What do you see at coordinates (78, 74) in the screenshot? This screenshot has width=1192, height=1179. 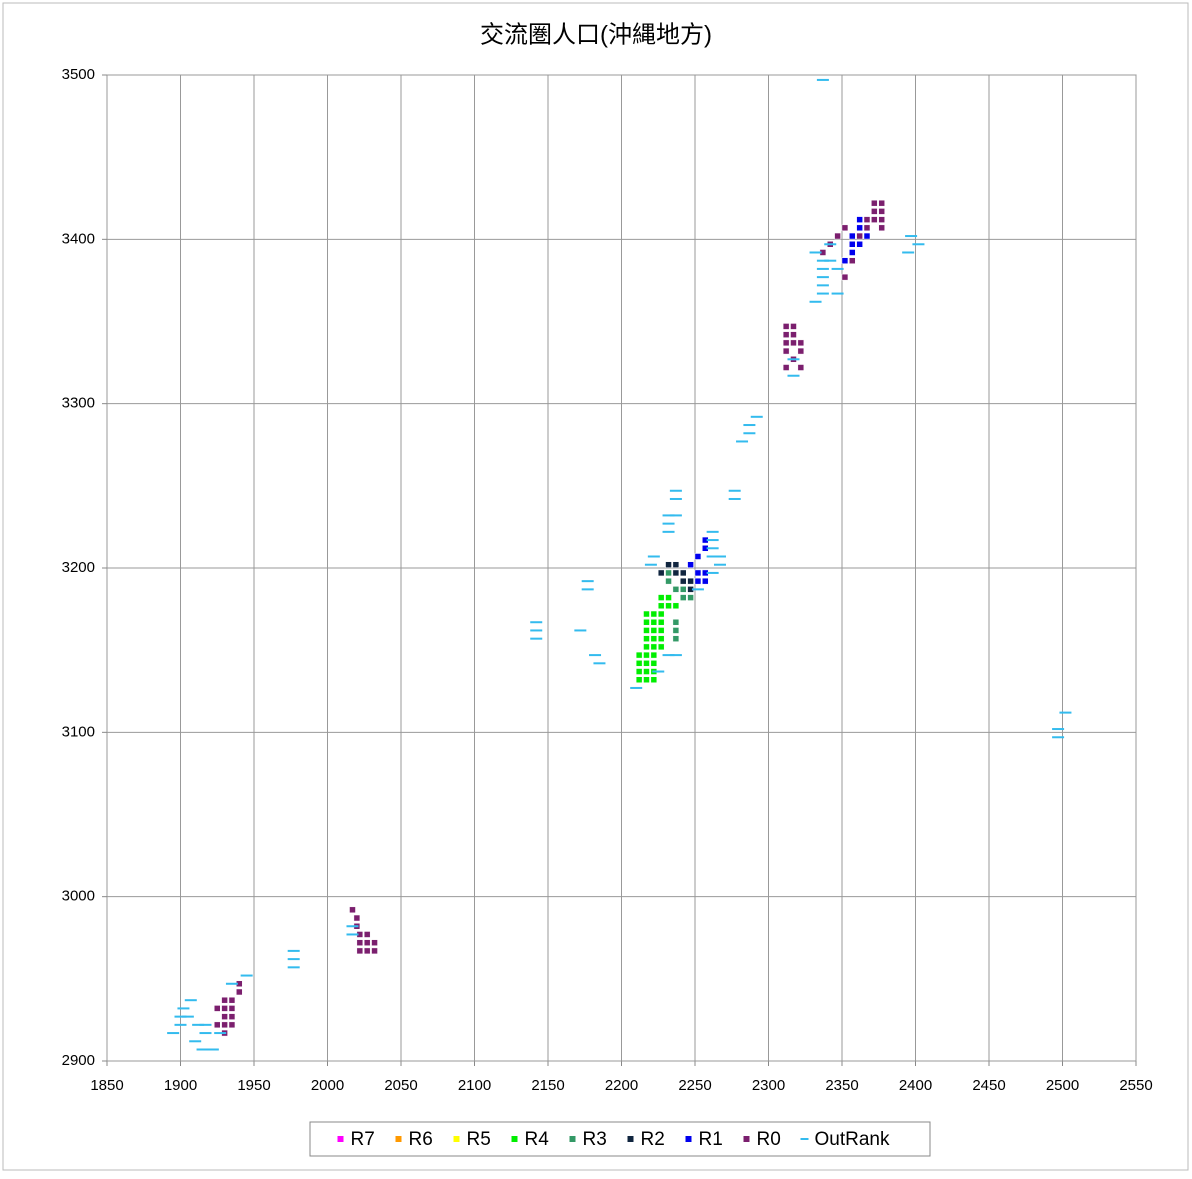 I see `y-tick-label: 3500` at bounding box center [78, 74].